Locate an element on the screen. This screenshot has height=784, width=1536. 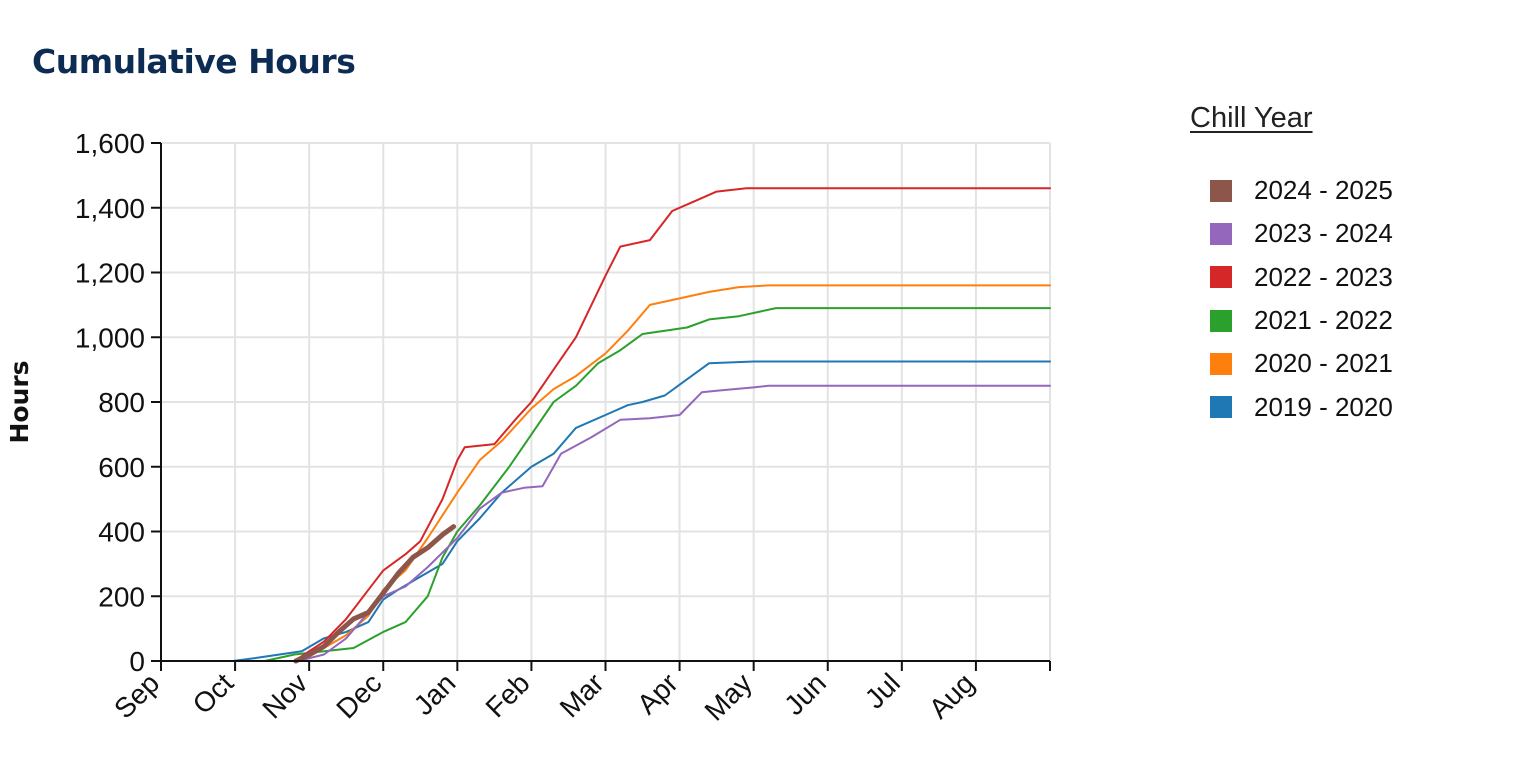
x-tick-label: Feb is located at coordinates (508, 695).